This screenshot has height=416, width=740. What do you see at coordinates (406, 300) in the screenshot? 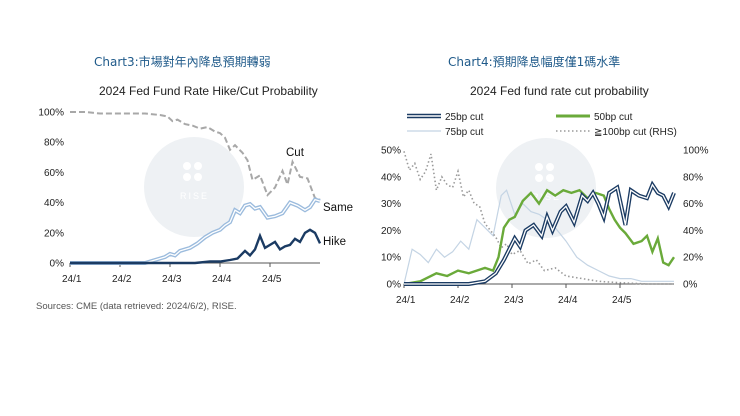
I see `chart4-x-tick: 24/1` at bounding box center [406, 300].